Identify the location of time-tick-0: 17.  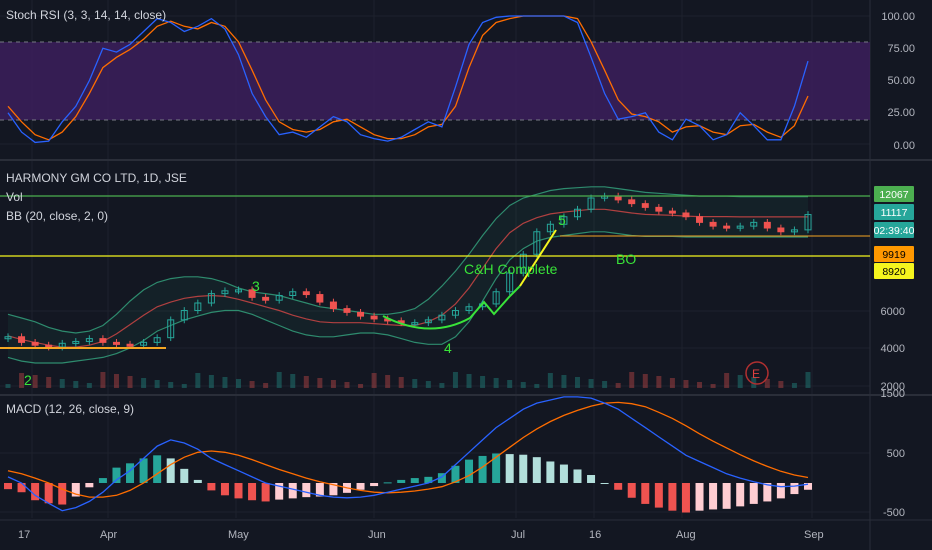
(24, 535).